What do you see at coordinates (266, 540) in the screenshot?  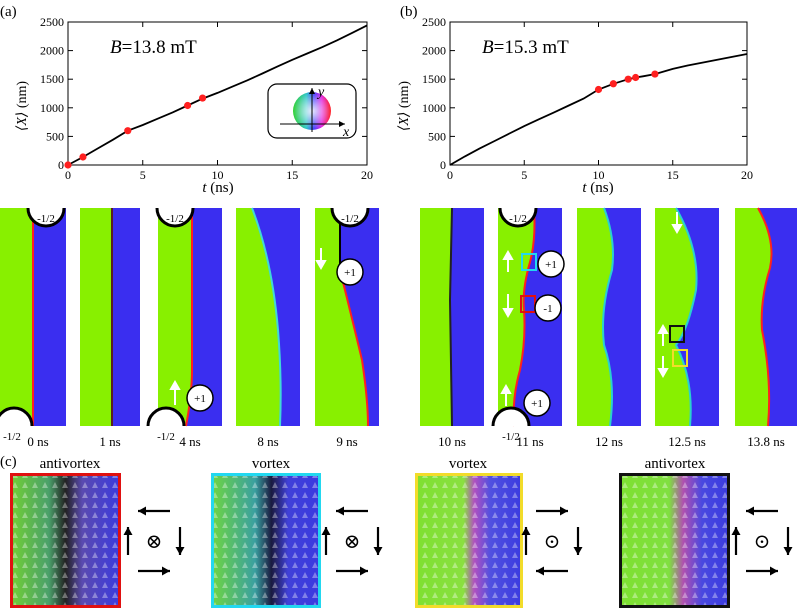 I see `inset-vortex-cyan` at bounding box center [266, 540].